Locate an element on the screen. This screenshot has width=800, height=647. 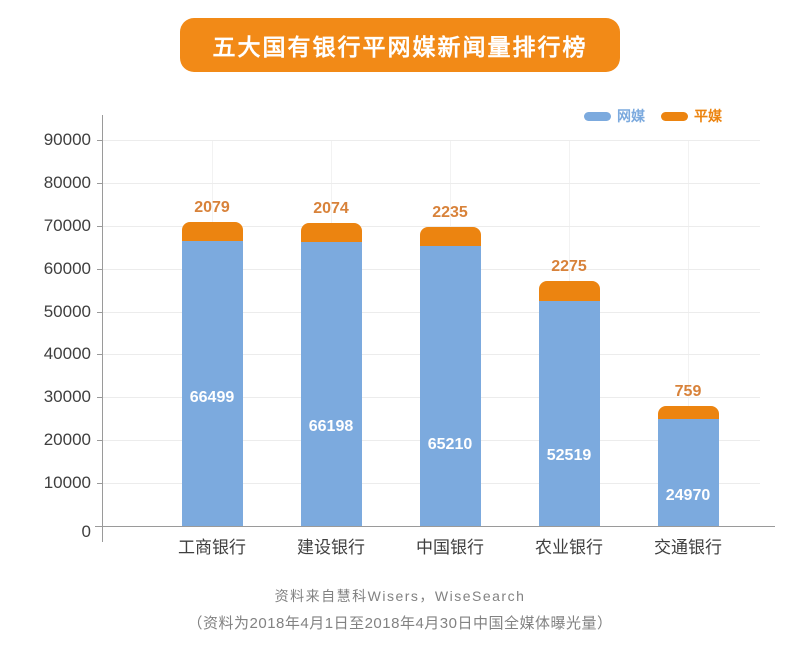
legend-swatch-online is located at coordinates (597, 116).